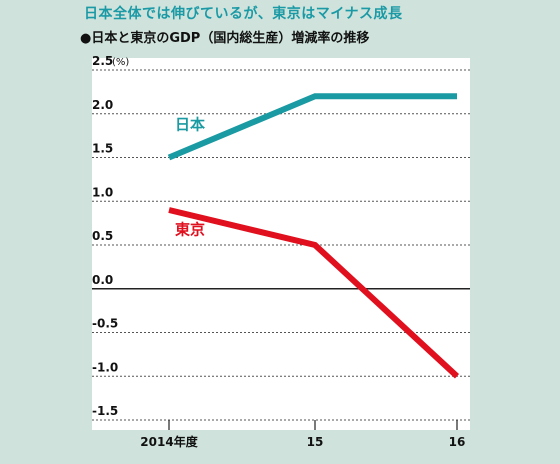  Describe the element at coordinates (190, 230) in the screenshot. I see `series-label-tokyo: 東京` at that location.